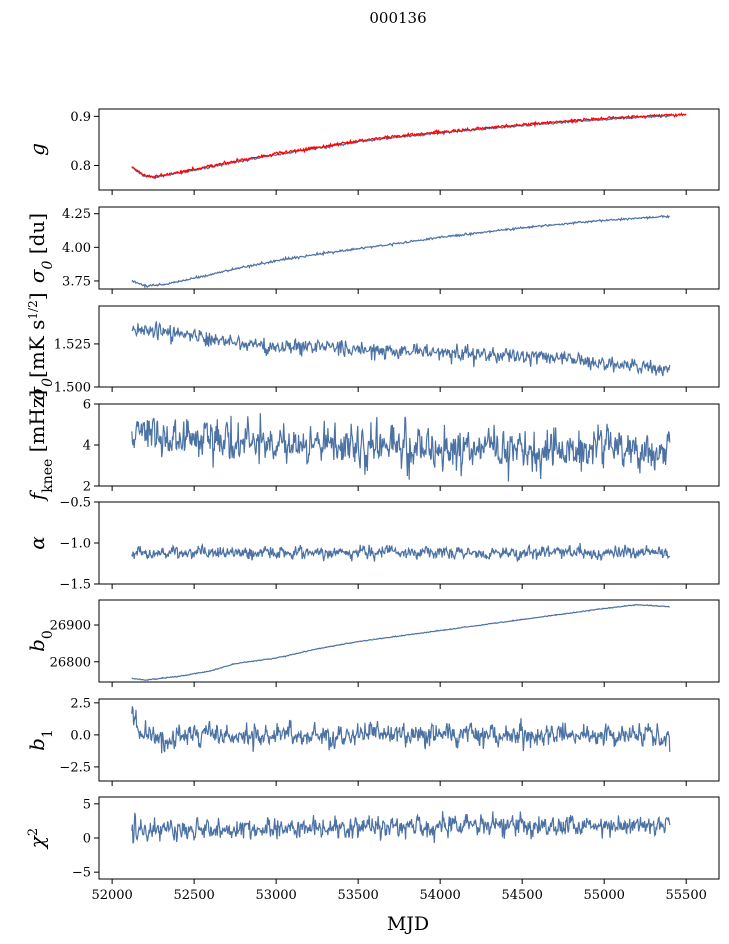 The height and width of the screenshot is (944, 729). Describe the element at coordinates (76, 281) in the screenshot. I see `y-tick-label-sigma0-du: 3.75` at that location.